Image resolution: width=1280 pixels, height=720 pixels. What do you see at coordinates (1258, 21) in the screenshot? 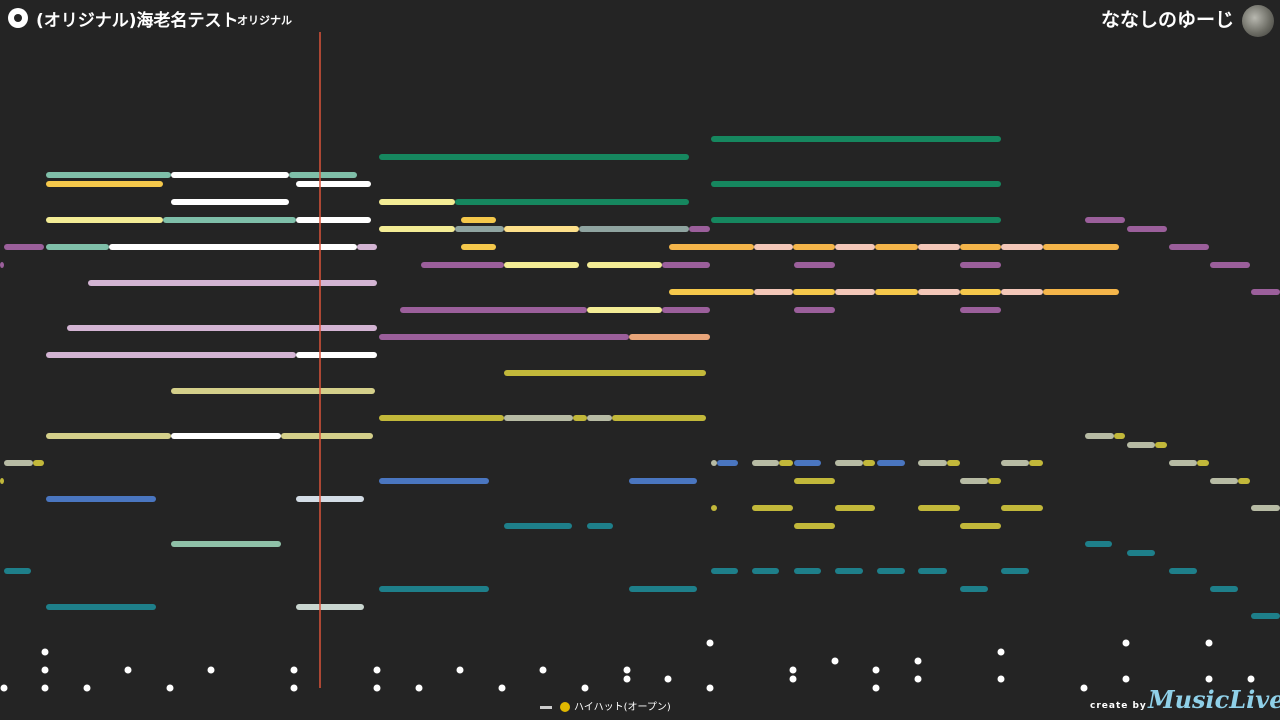
I see `avatar` at bounding box center [1258, 21].